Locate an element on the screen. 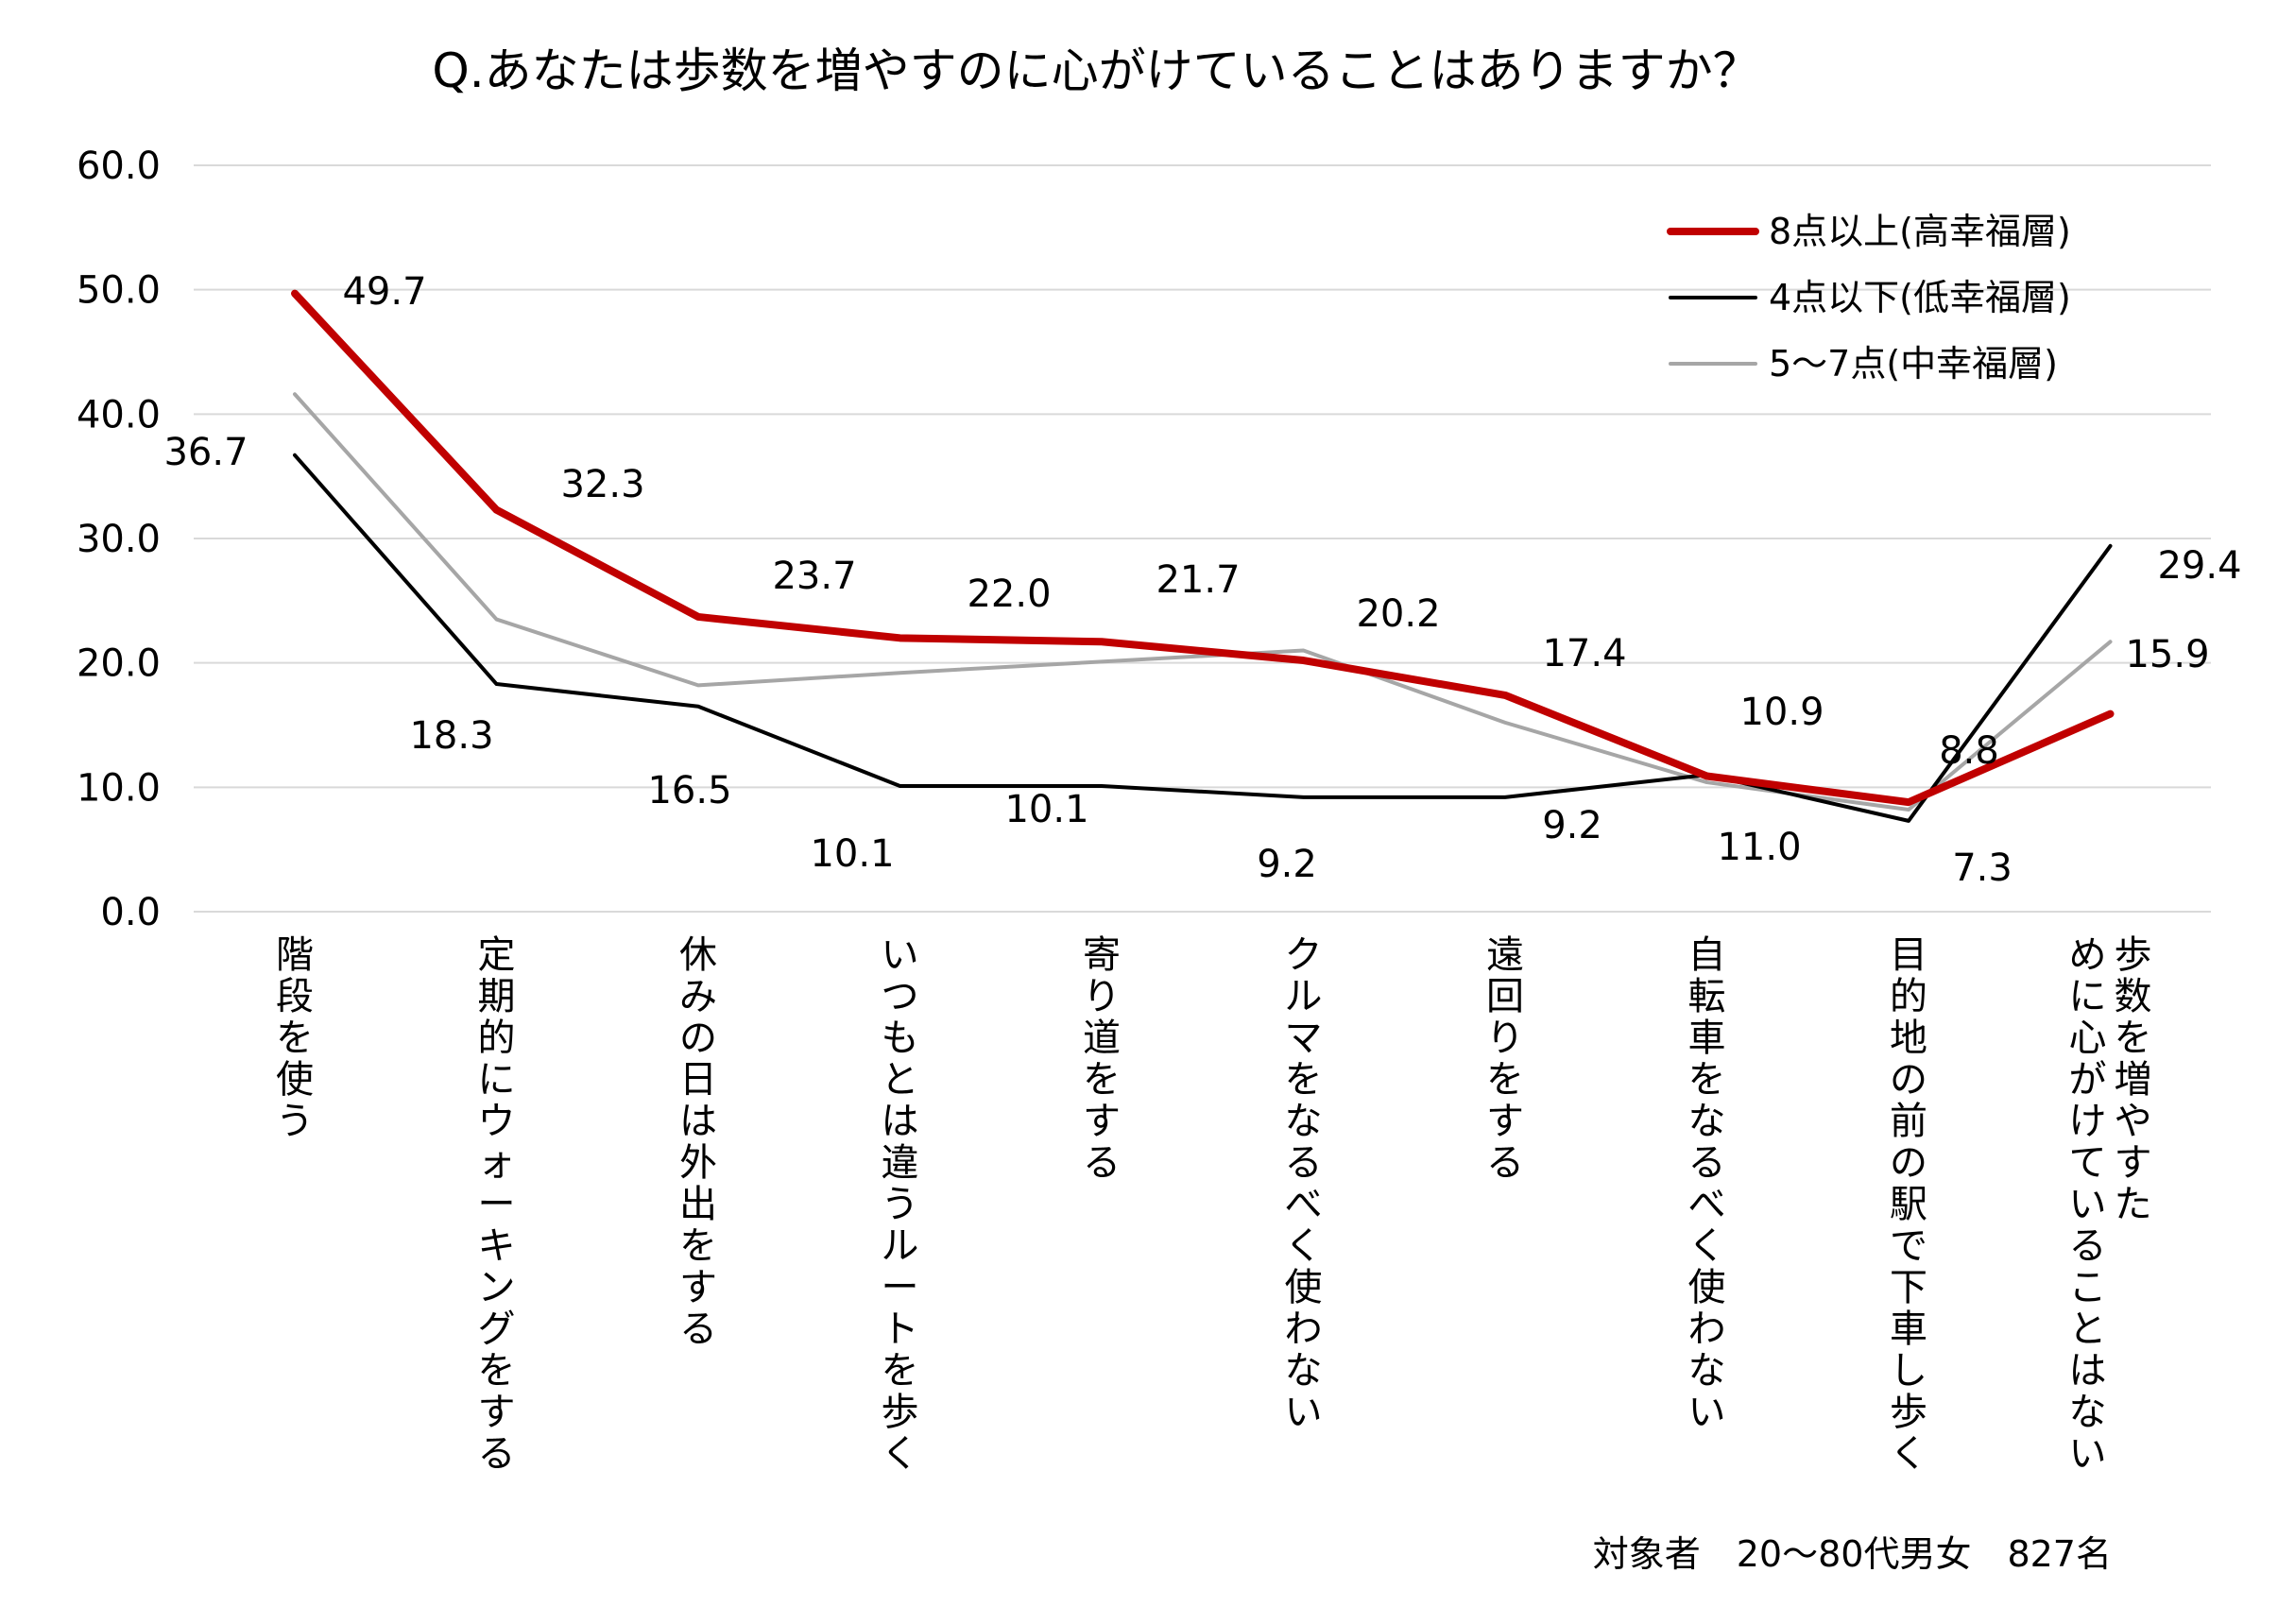 The height and width of the screenshot is (1624, 2278). x-category-char: 階 is located at coordinates (295, 955).